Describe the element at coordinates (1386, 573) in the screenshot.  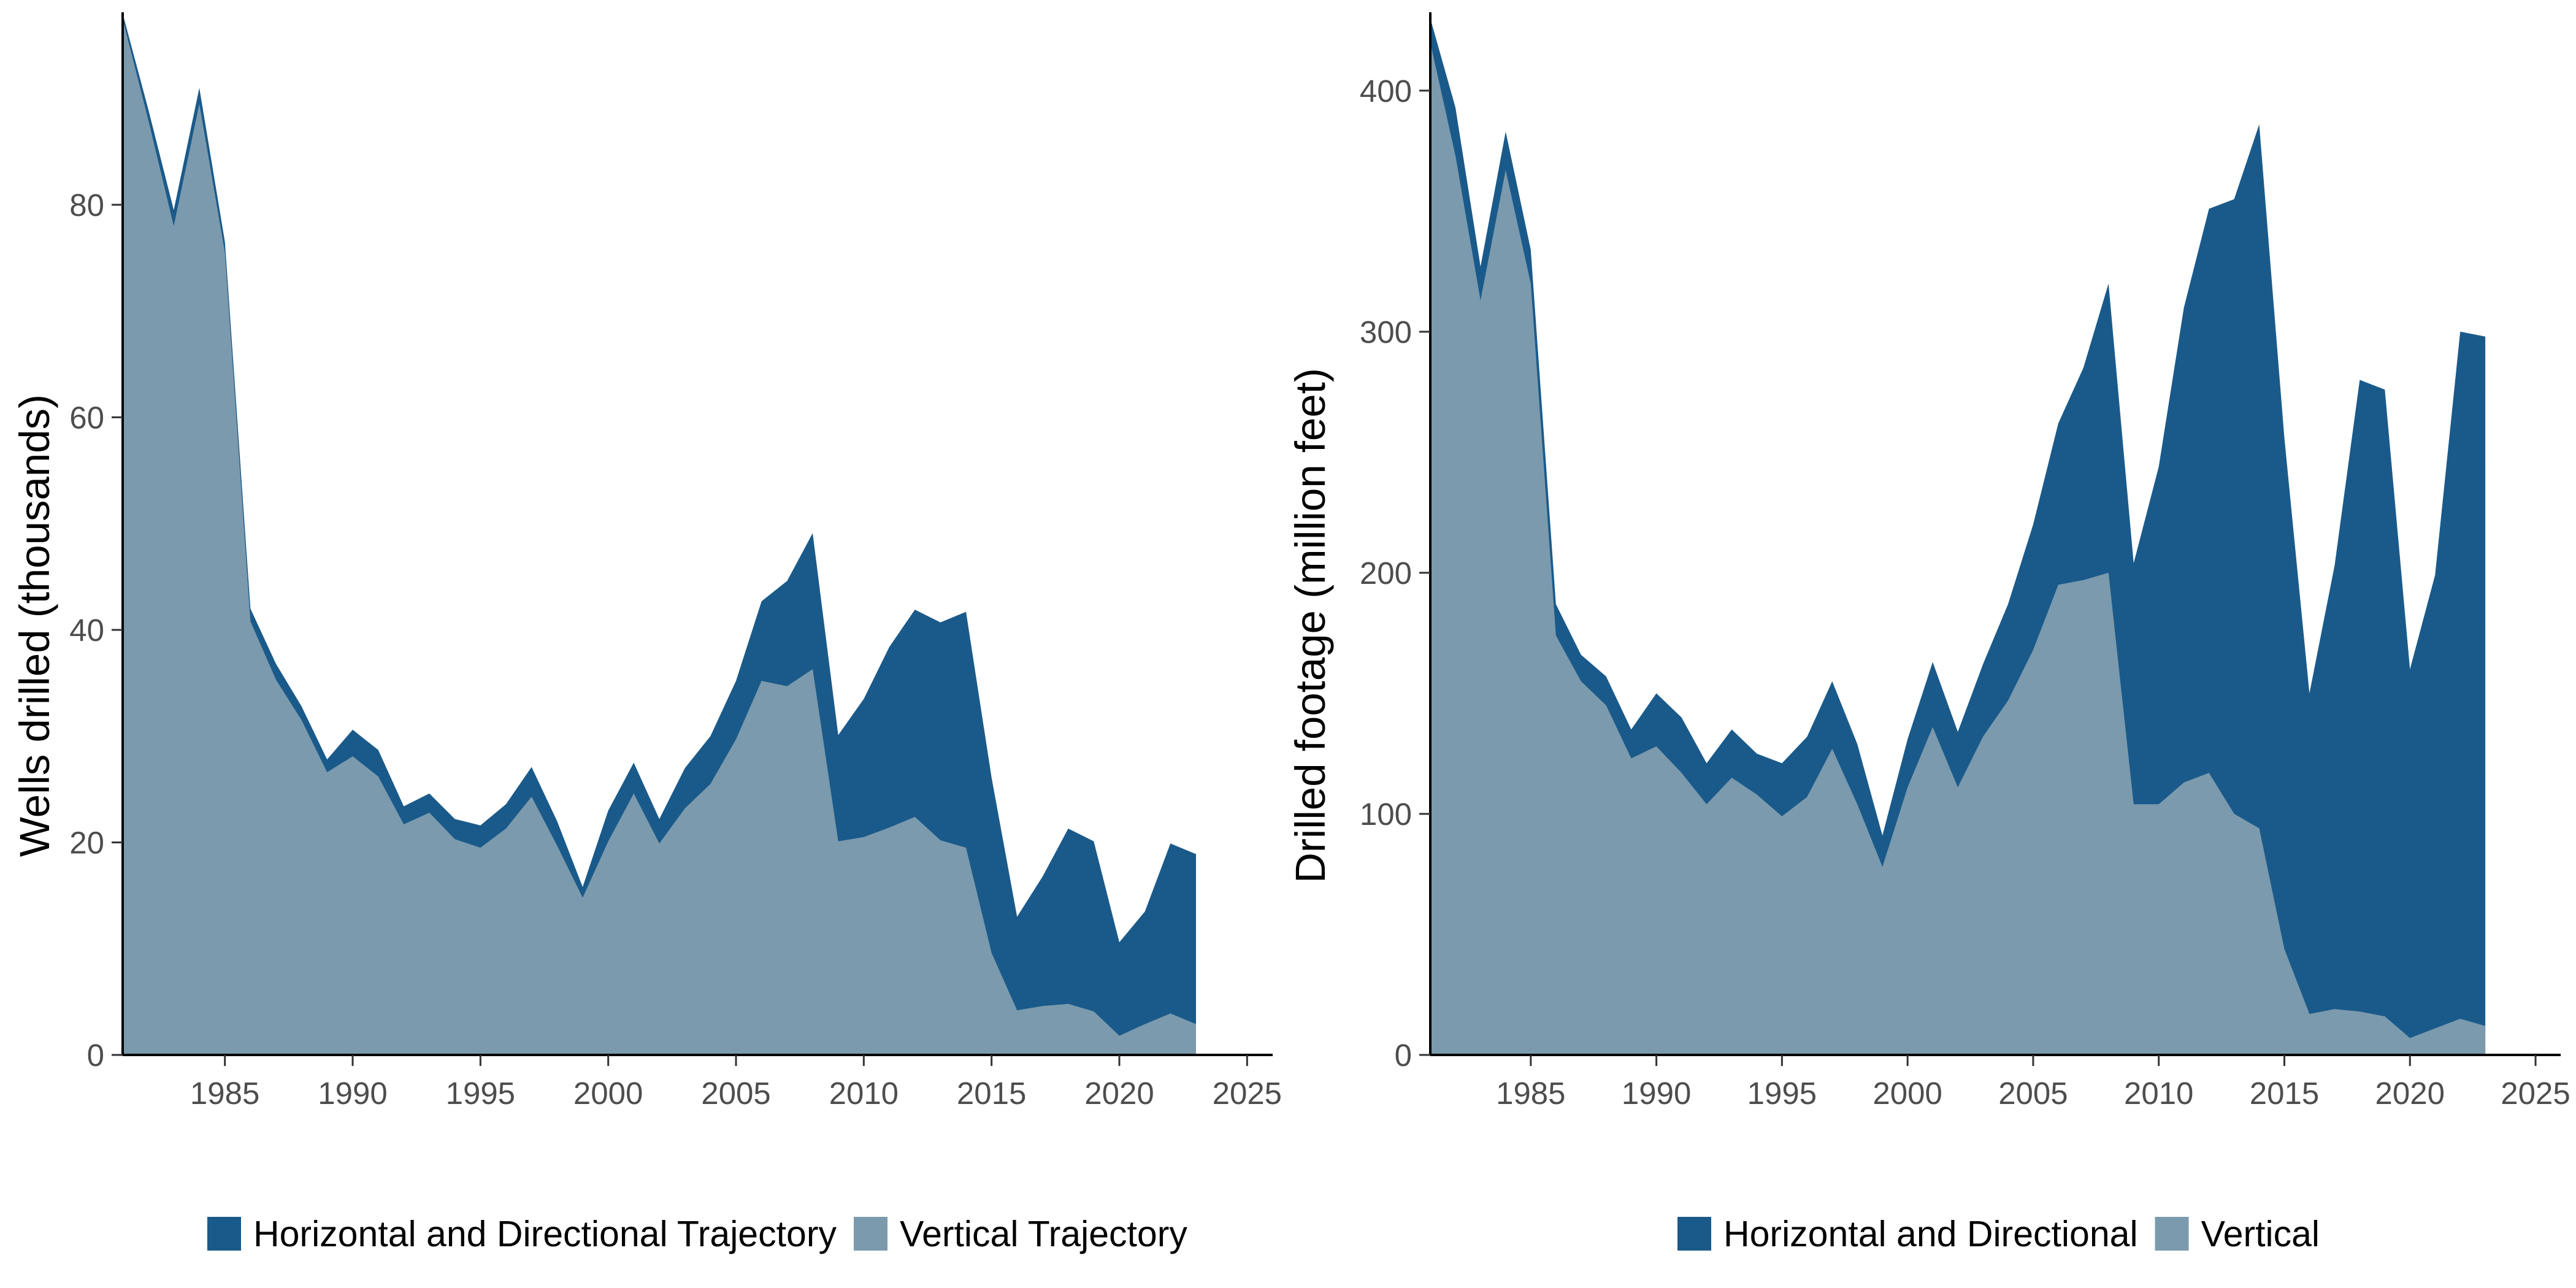
I see `right-y-tick-label: 200` at that location.